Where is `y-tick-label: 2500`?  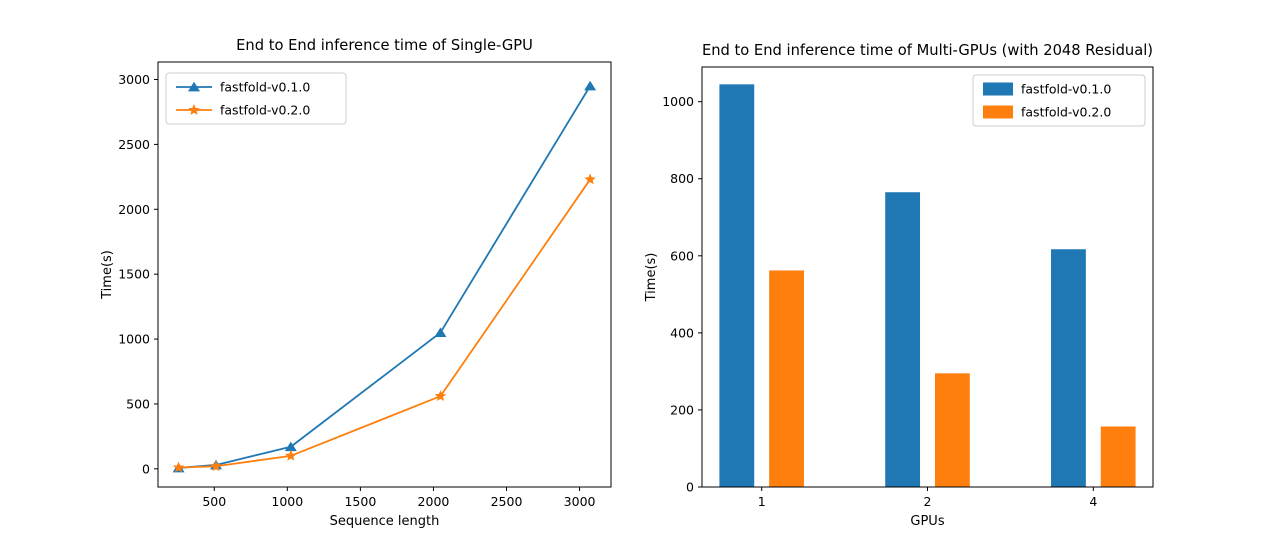 y-tick-label: 2500 is located at coordinates (134, 144).